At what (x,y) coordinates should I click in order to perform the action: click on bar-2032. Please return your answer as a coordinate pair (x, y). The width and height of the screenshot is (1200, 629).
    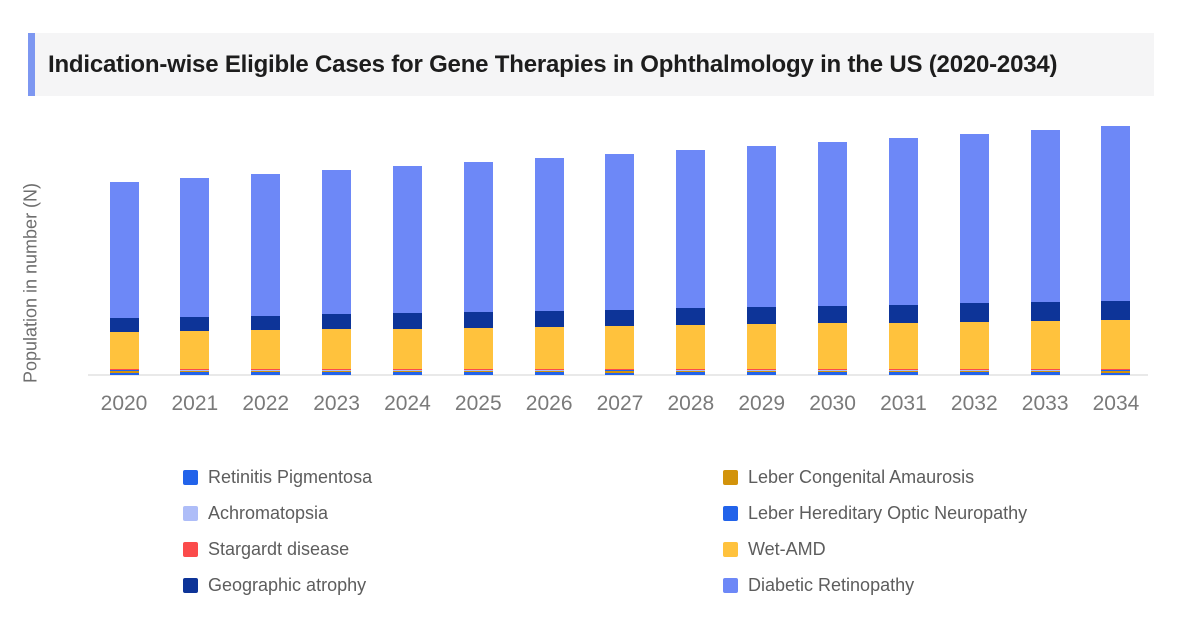
    Looking at the image, I should click on (974, 254).